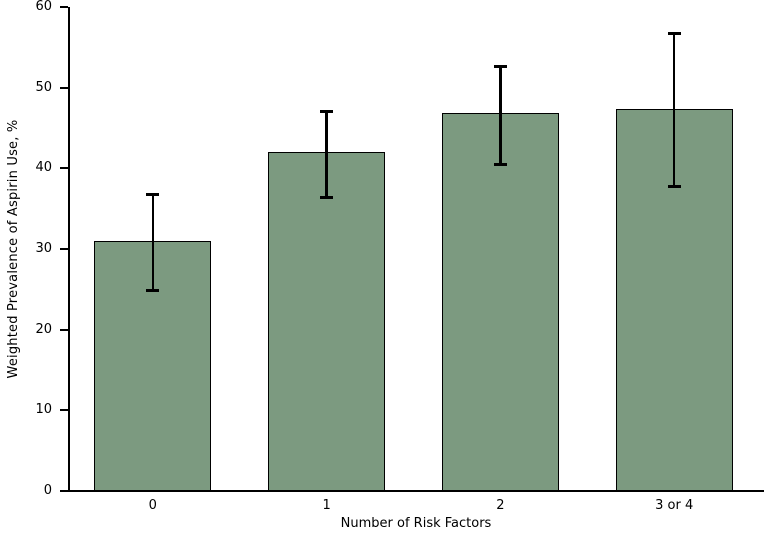 This screenshot has height=535, width=764. I want to click on y-tick-label: 10, so click(43, 410).